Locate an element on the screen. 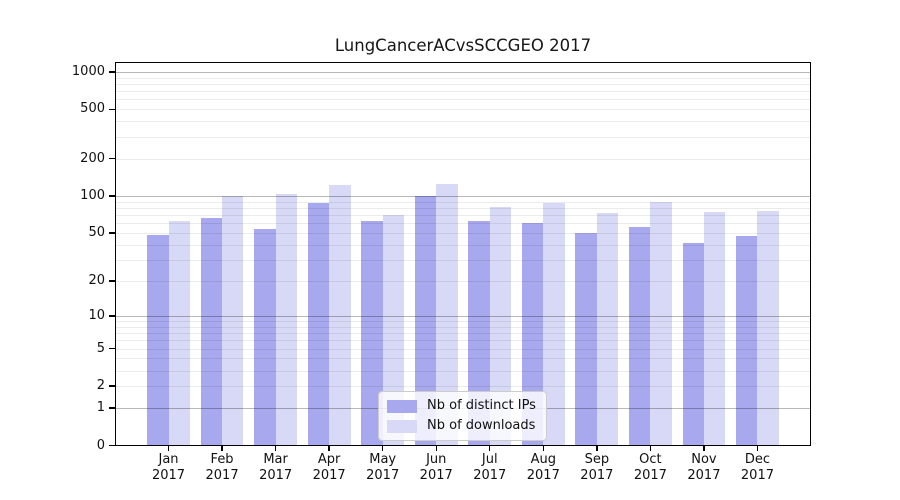  bar-distinct-ips-jul is located at coordinates (479, 333).